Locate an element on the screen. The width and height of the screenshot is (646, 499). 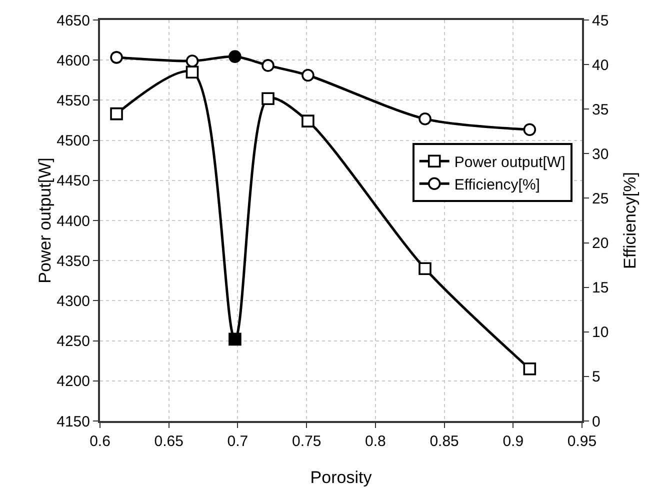
y2-tick-label: 0 is located at coordinates (596, 421).